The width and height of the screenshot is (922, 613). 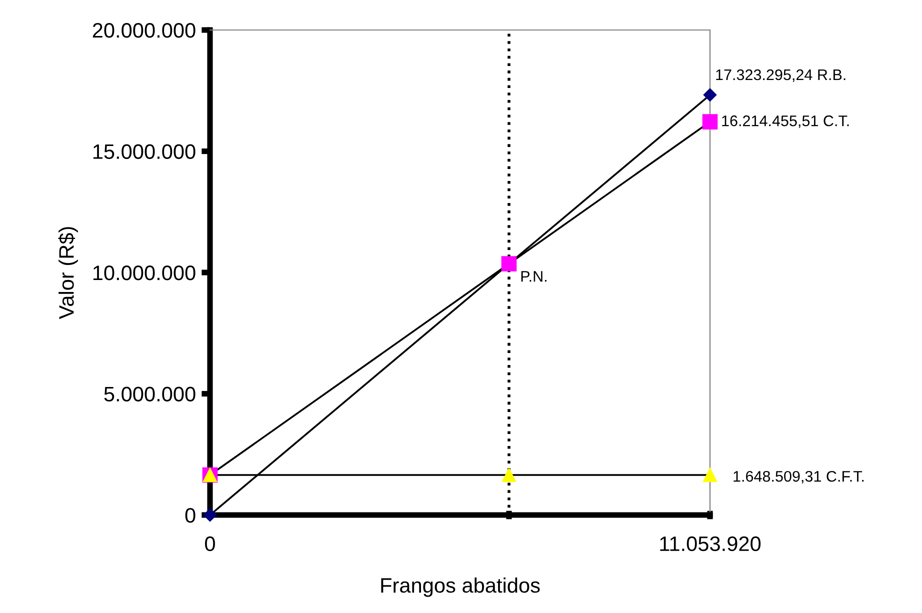 What do you see at coordinates (68, 273) in the screenshot?
I see `y-axis-title: Valor (R$)` at bounding box center [68, 273].